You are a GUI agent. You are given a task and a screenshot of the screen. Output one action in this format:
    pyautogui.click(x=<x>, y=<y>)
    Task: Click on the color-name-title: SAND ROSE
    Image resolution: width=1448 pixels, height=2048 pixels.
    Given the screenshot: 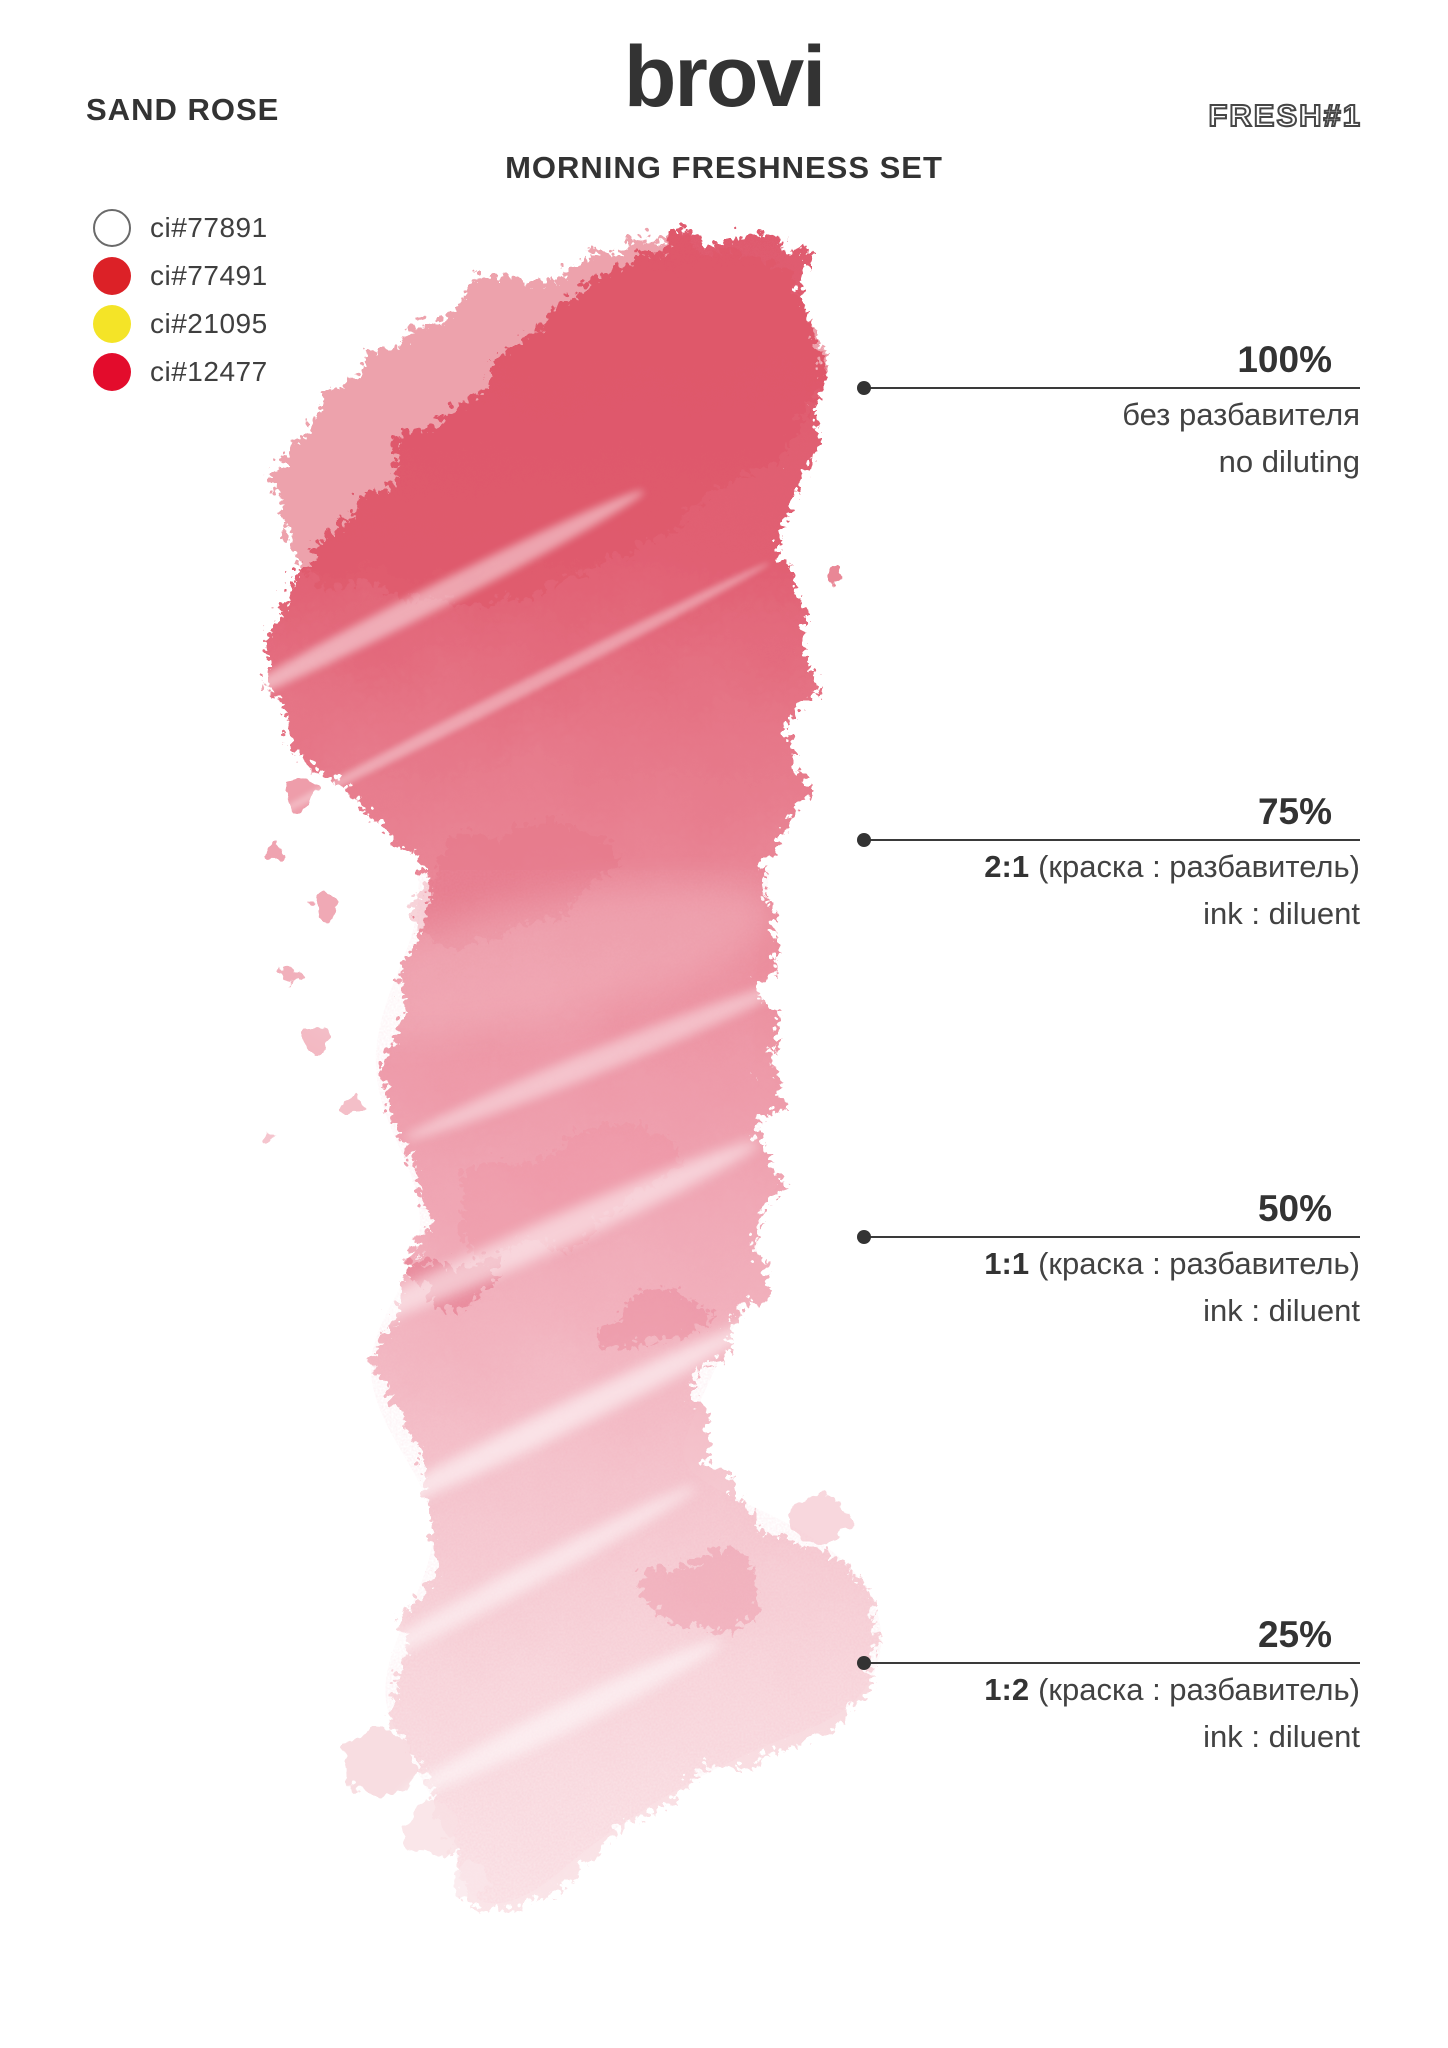 What is the action you would take?
    pyautogui.click(x=183, y=109)
    